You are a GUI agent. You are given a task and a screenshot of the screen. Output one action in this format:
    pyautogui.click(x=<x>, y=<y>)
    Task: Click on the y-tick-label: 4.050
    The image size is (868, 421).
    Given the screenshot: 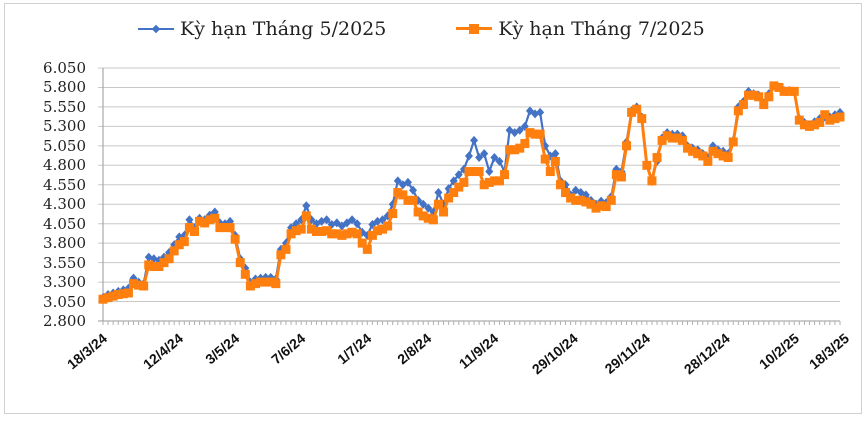 What is the action you would take?
    pyautogui.click(x=64, y=223)
    